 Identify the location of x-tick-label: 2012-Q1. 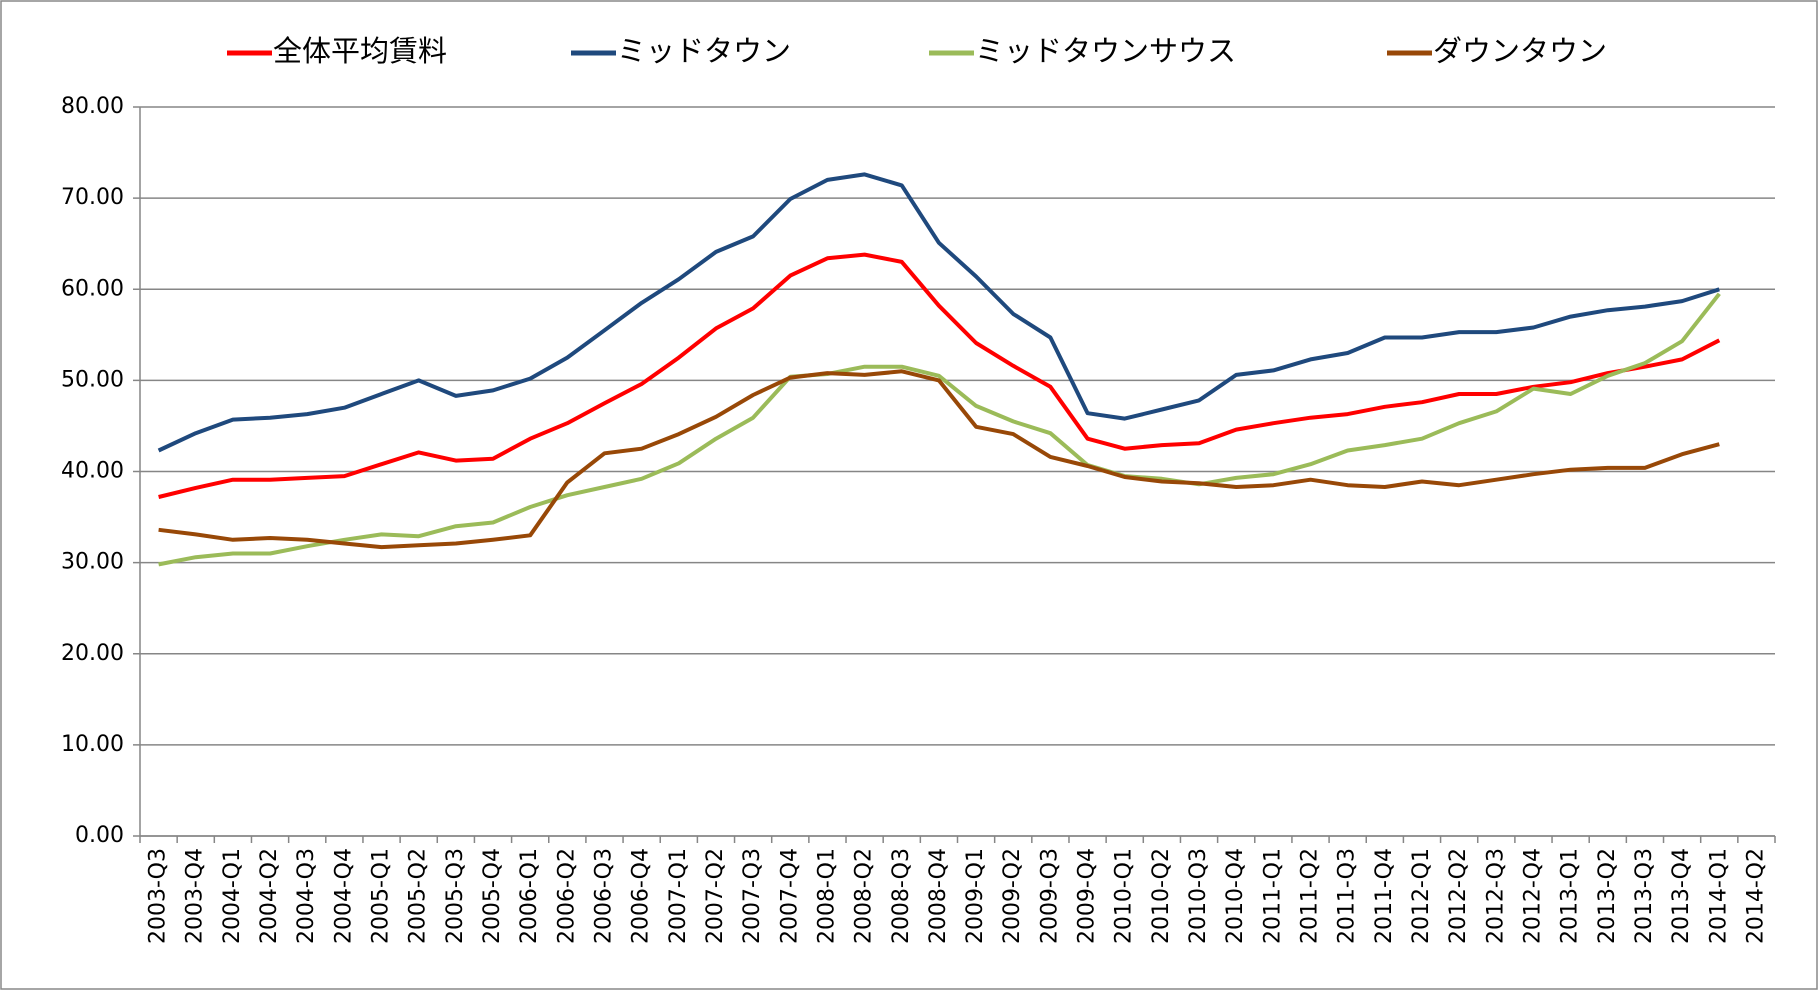
(1421, 896).